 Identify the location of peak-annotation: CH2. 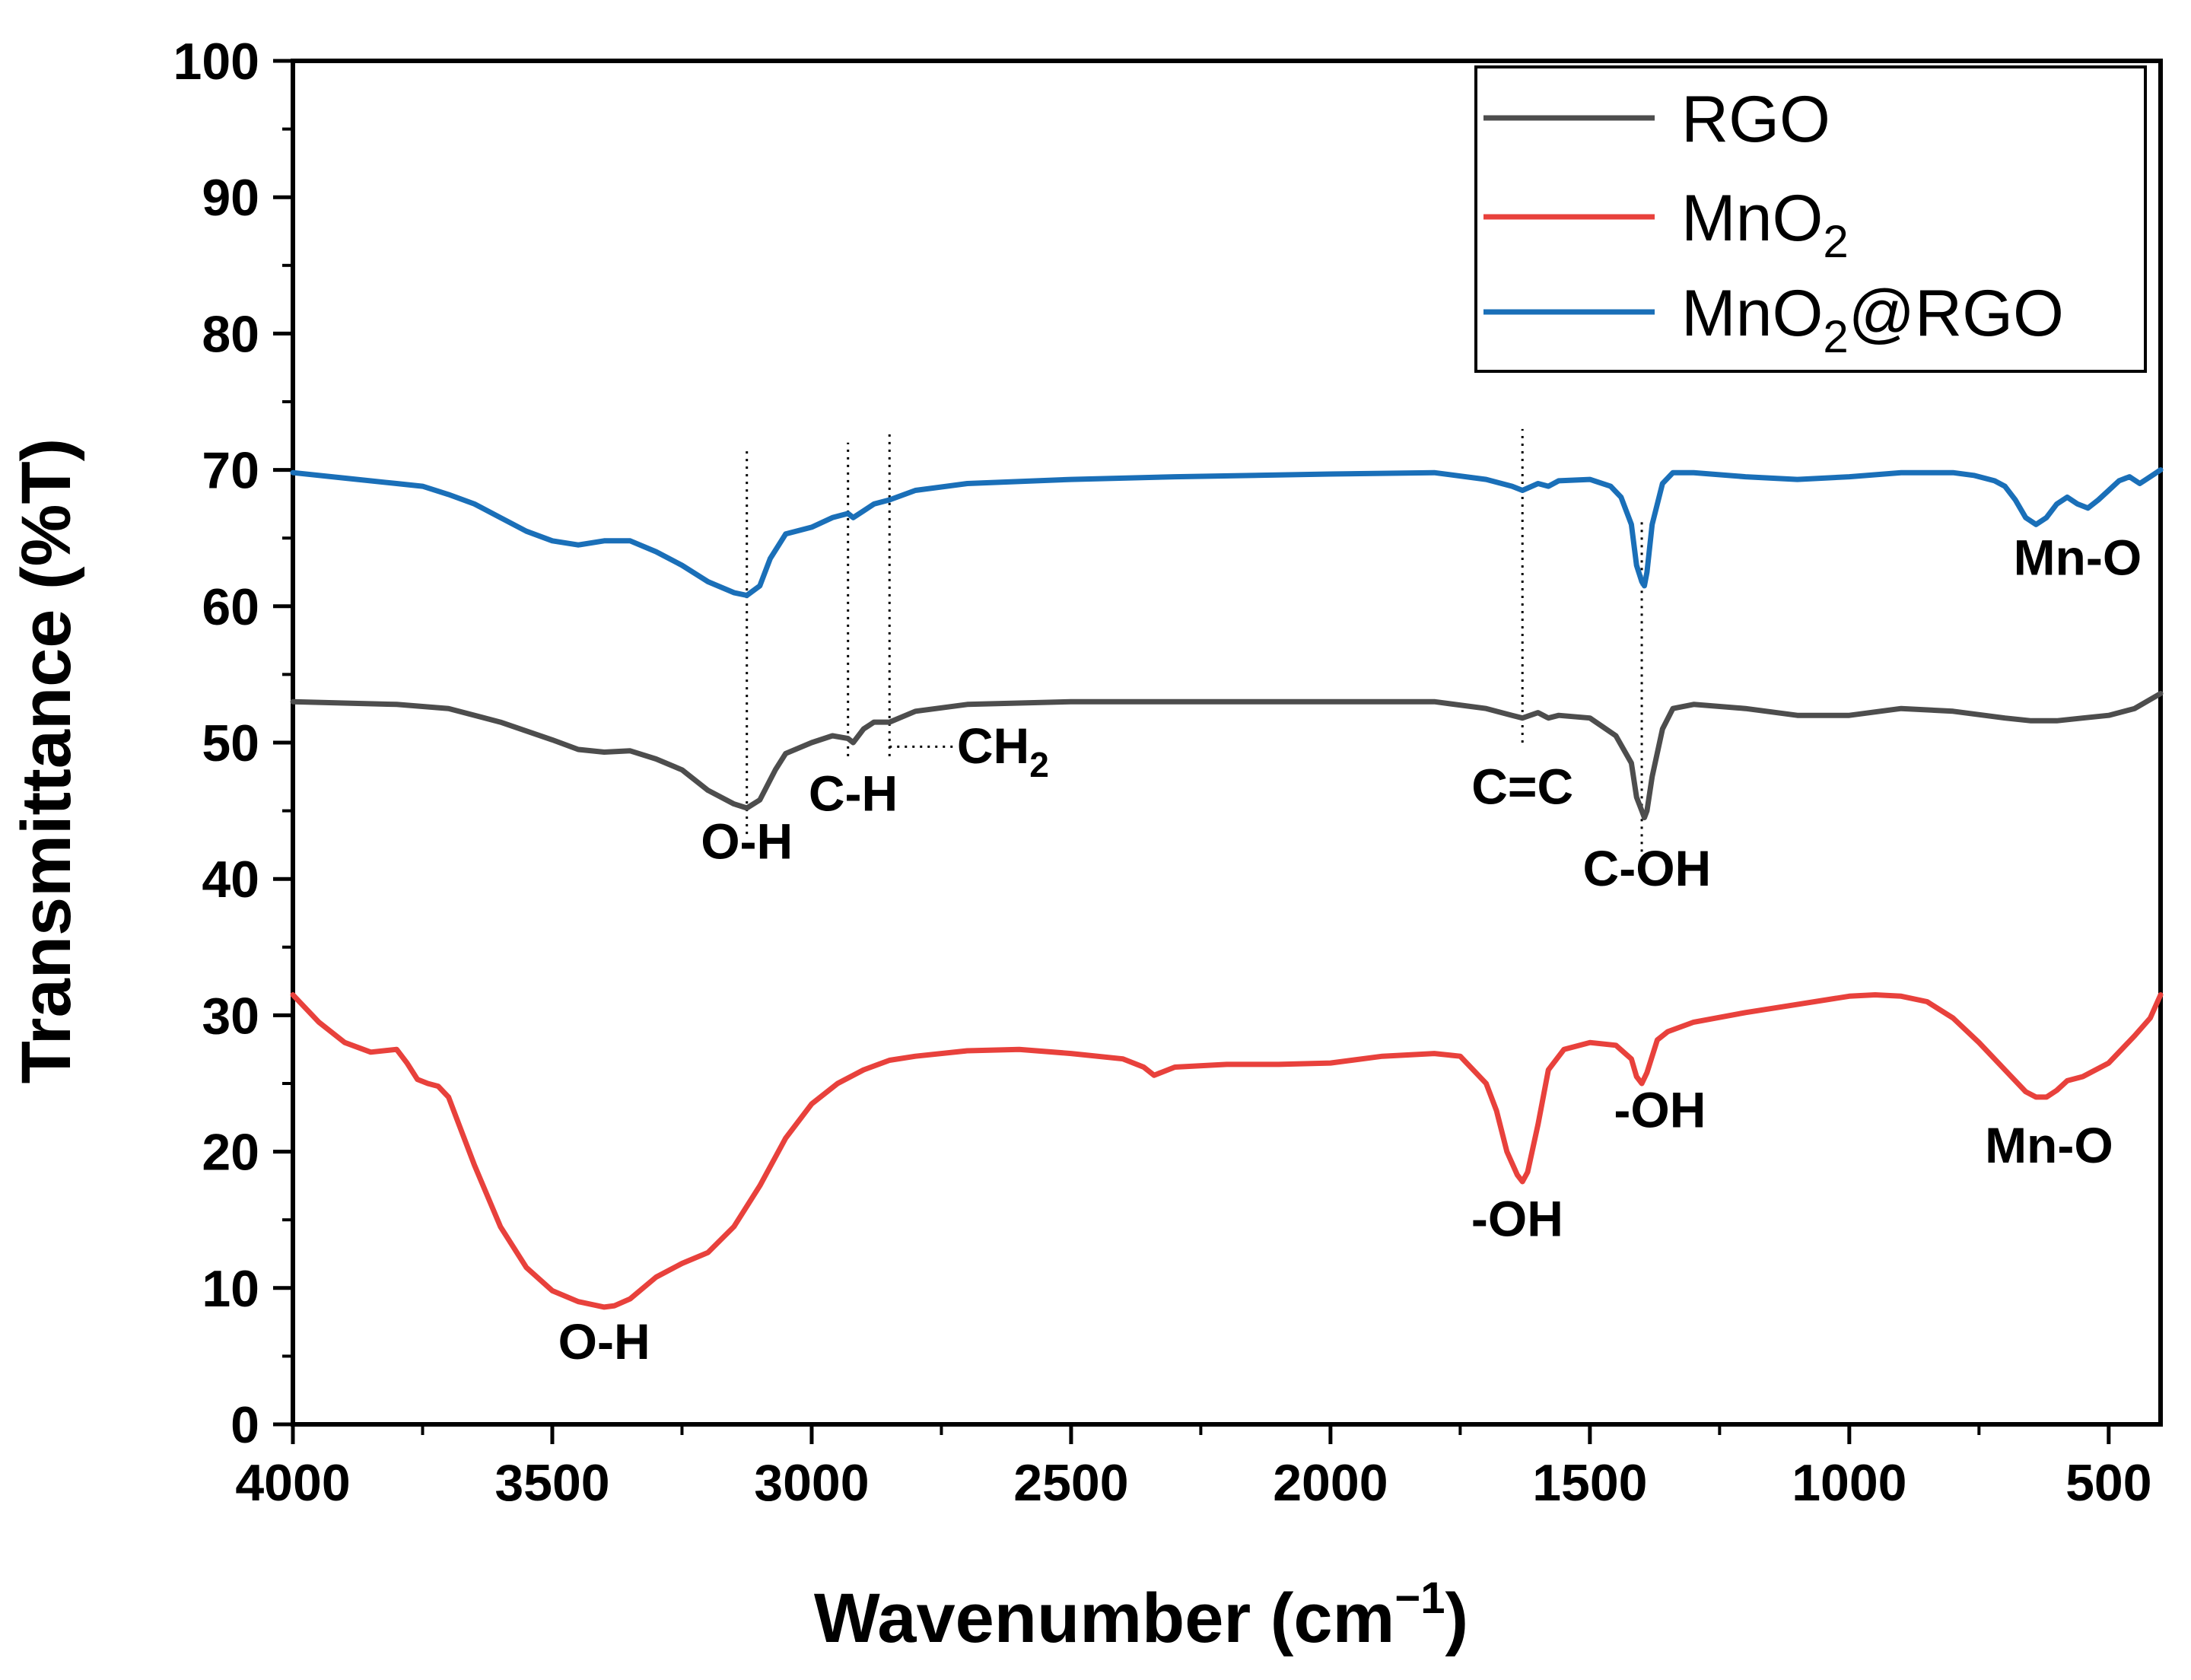
(1003, 751).